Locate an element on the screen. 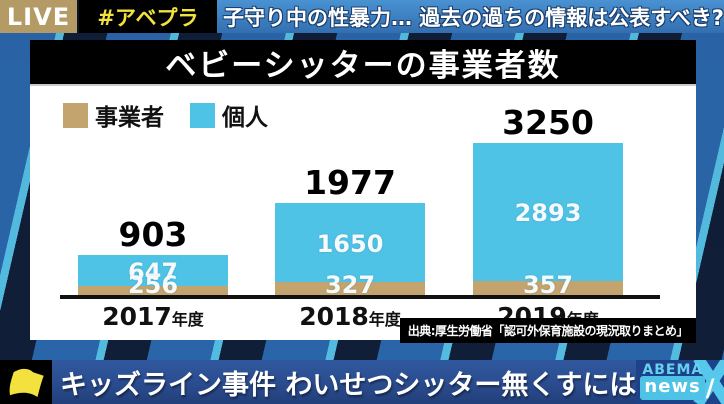  x-axis-line is located at coordinates (360, 297).